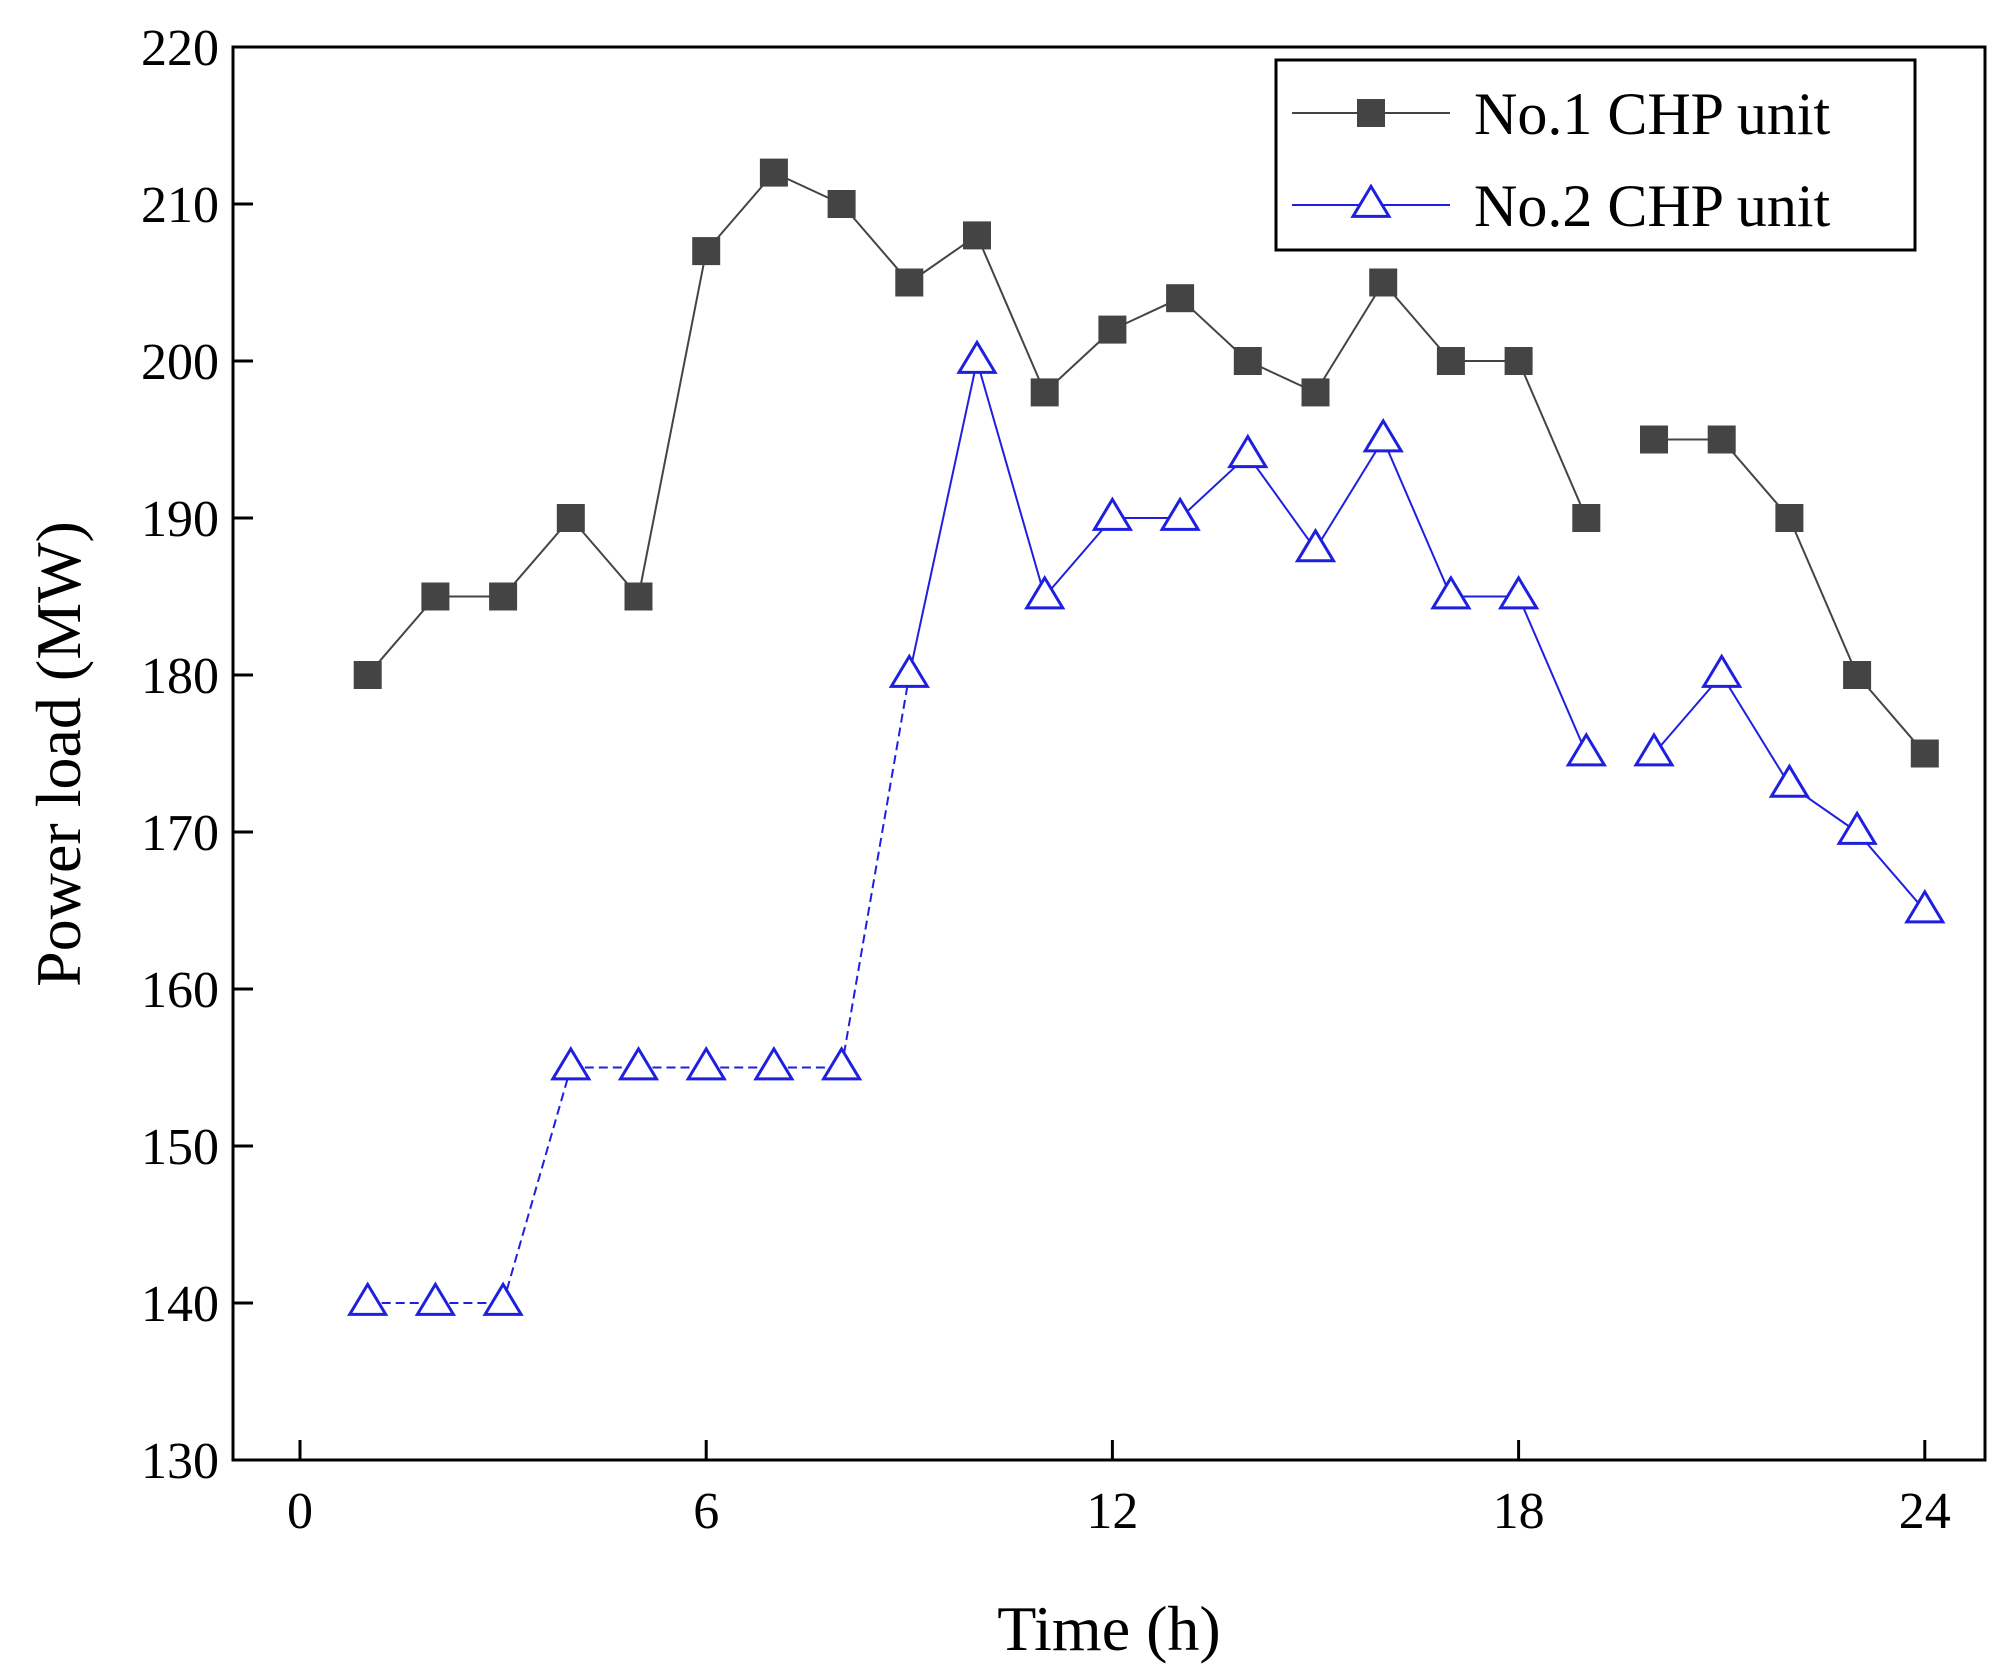  Describe the element at coordinates (1112, 1511) in the screenshot. I see `x-tick-label-12: 12` at that location.